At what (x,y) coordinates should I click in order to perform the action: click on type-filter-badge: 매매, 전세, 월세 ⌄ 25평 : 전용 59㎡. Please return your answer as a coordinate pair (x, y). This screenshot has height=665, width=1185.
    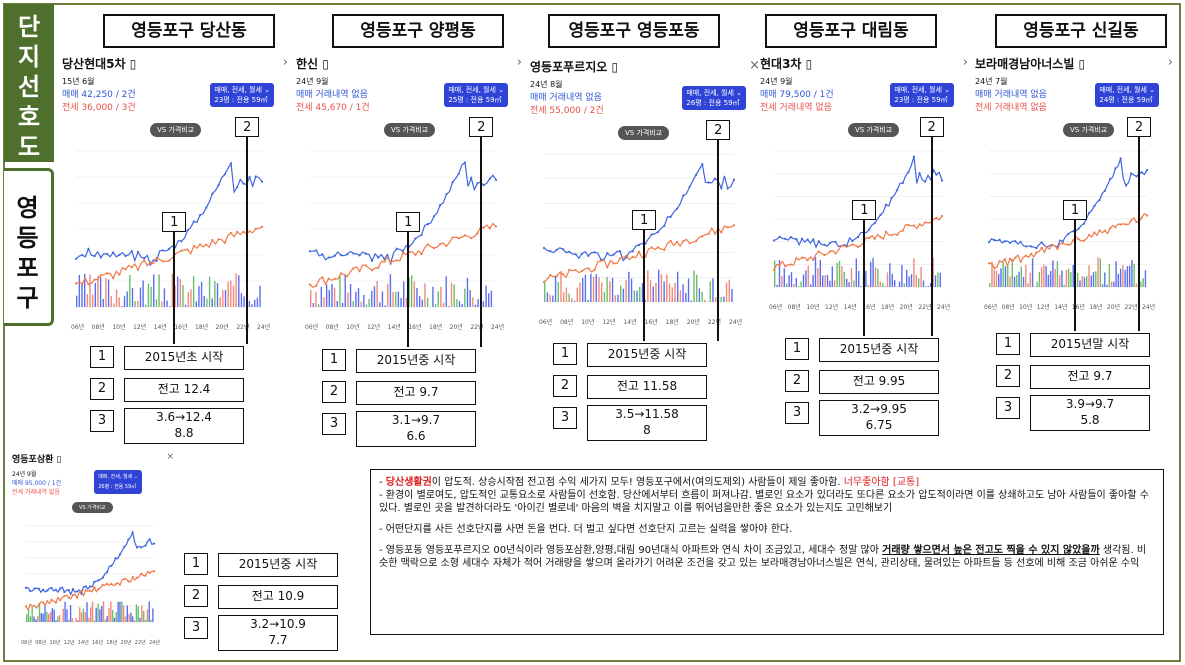
    Looking at the image, I should click on (476, 95).